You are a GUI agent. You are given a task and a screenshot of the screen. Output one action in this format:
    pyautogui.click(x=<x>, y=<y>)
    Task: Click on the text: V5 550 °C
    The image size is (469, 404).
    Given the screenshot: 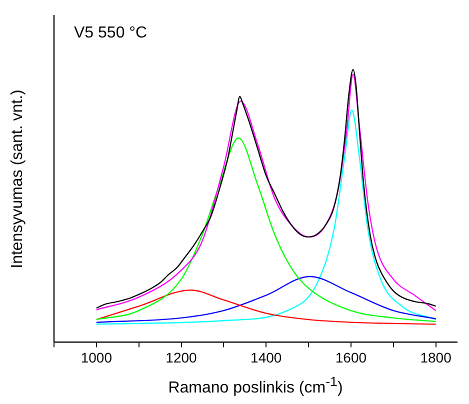 What is the action you would take?
    pyautogui.click(x=111, y=33)
    